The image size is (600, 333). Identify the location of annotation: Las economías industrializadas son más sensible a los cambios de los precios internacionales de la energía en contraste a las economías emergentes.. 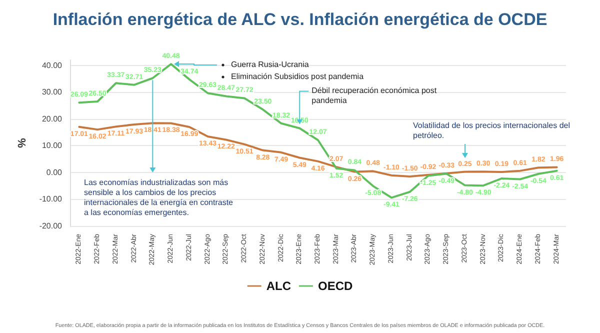
(159, 198).